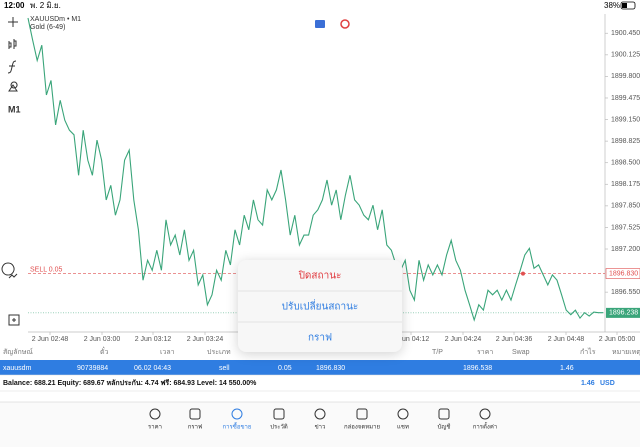 The width and height of the screenshot is (640, 447). What do you see at coordinates (92, 368) in the screenshot?
I see `table-cell: 90739884` at bounding box center [92, 368].